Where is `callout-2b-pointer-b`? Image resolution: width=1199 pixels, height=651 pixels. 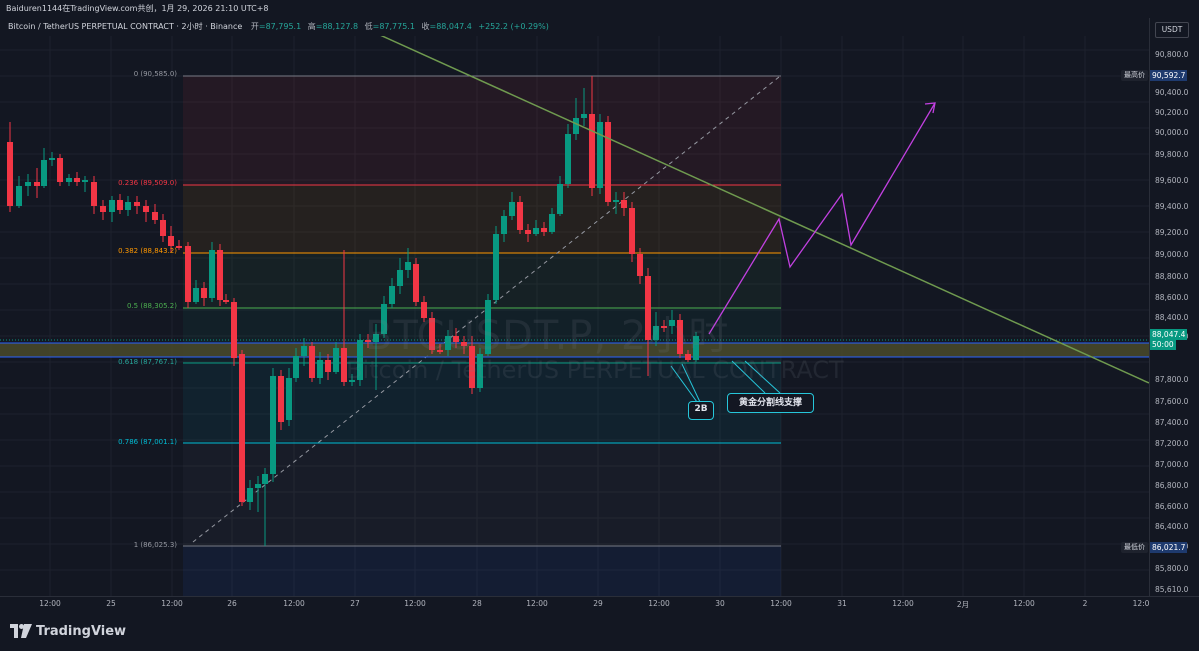
callout-2b-pointer-b is located at coordinates (691, 383).